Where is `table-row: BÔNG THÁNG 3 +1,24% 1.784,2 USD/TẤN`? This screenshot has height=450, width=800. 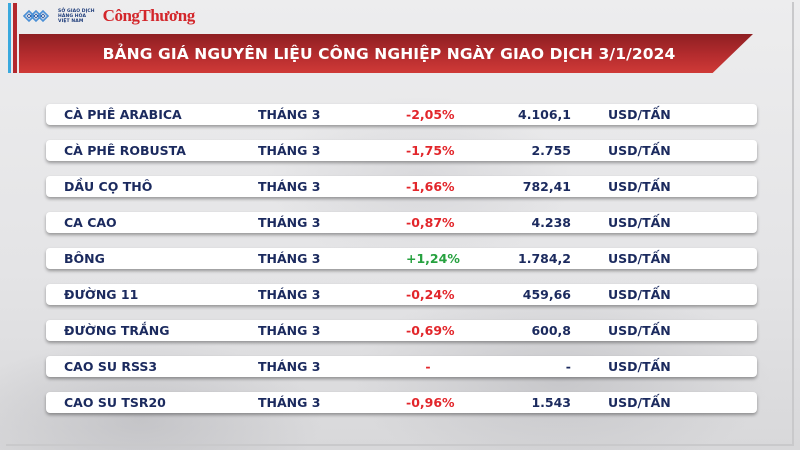 table-row: BÔNG THÁNG 3 +1,24% 1.784,2 USD/TẤN is located at coordinates (401, 258).